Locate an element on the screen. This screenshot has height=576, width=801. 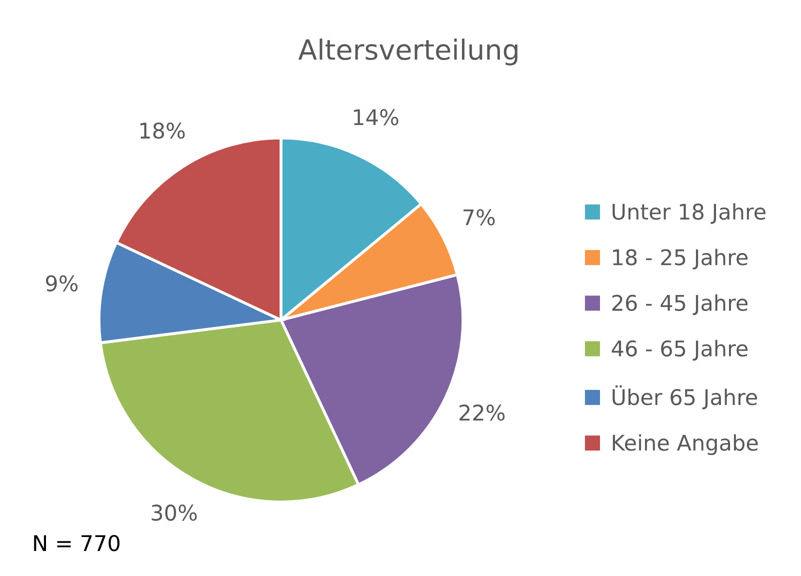
data-label: 9% is located at coordinates (62, 283).